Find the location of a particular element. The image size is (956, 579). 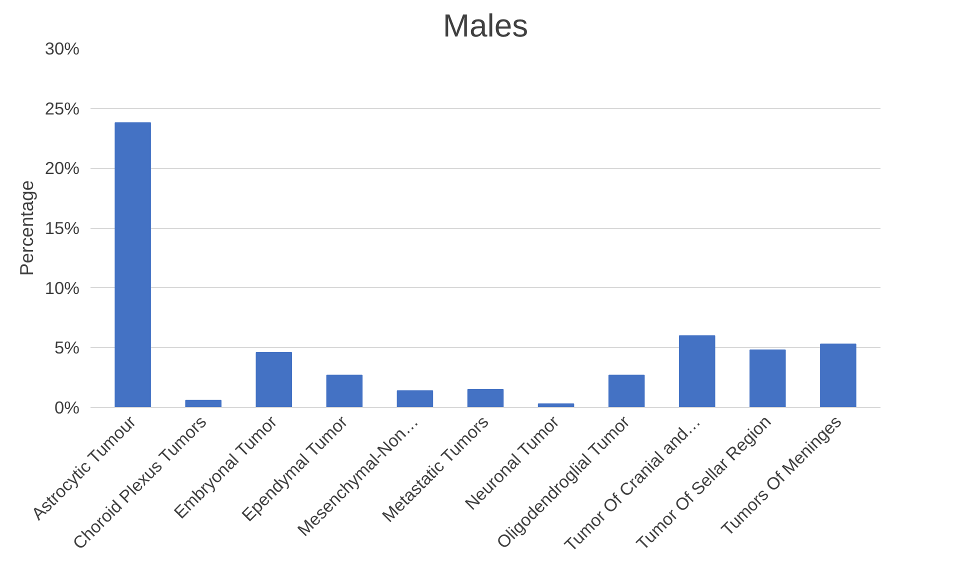

y-tick-label: 5% is located at coordinates (67, 348).